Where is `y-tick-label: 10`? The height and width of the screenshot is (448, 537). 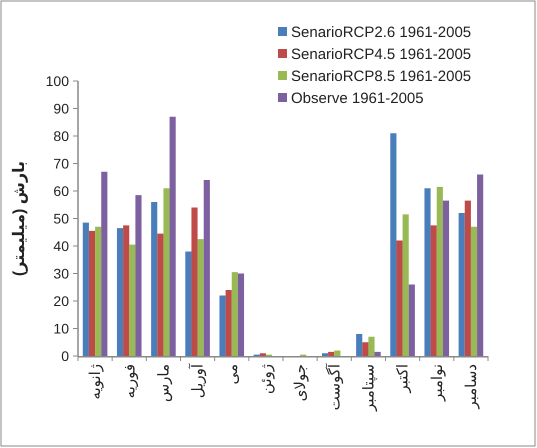
y-tick-label: 10 is located at coordinates (61, 328).